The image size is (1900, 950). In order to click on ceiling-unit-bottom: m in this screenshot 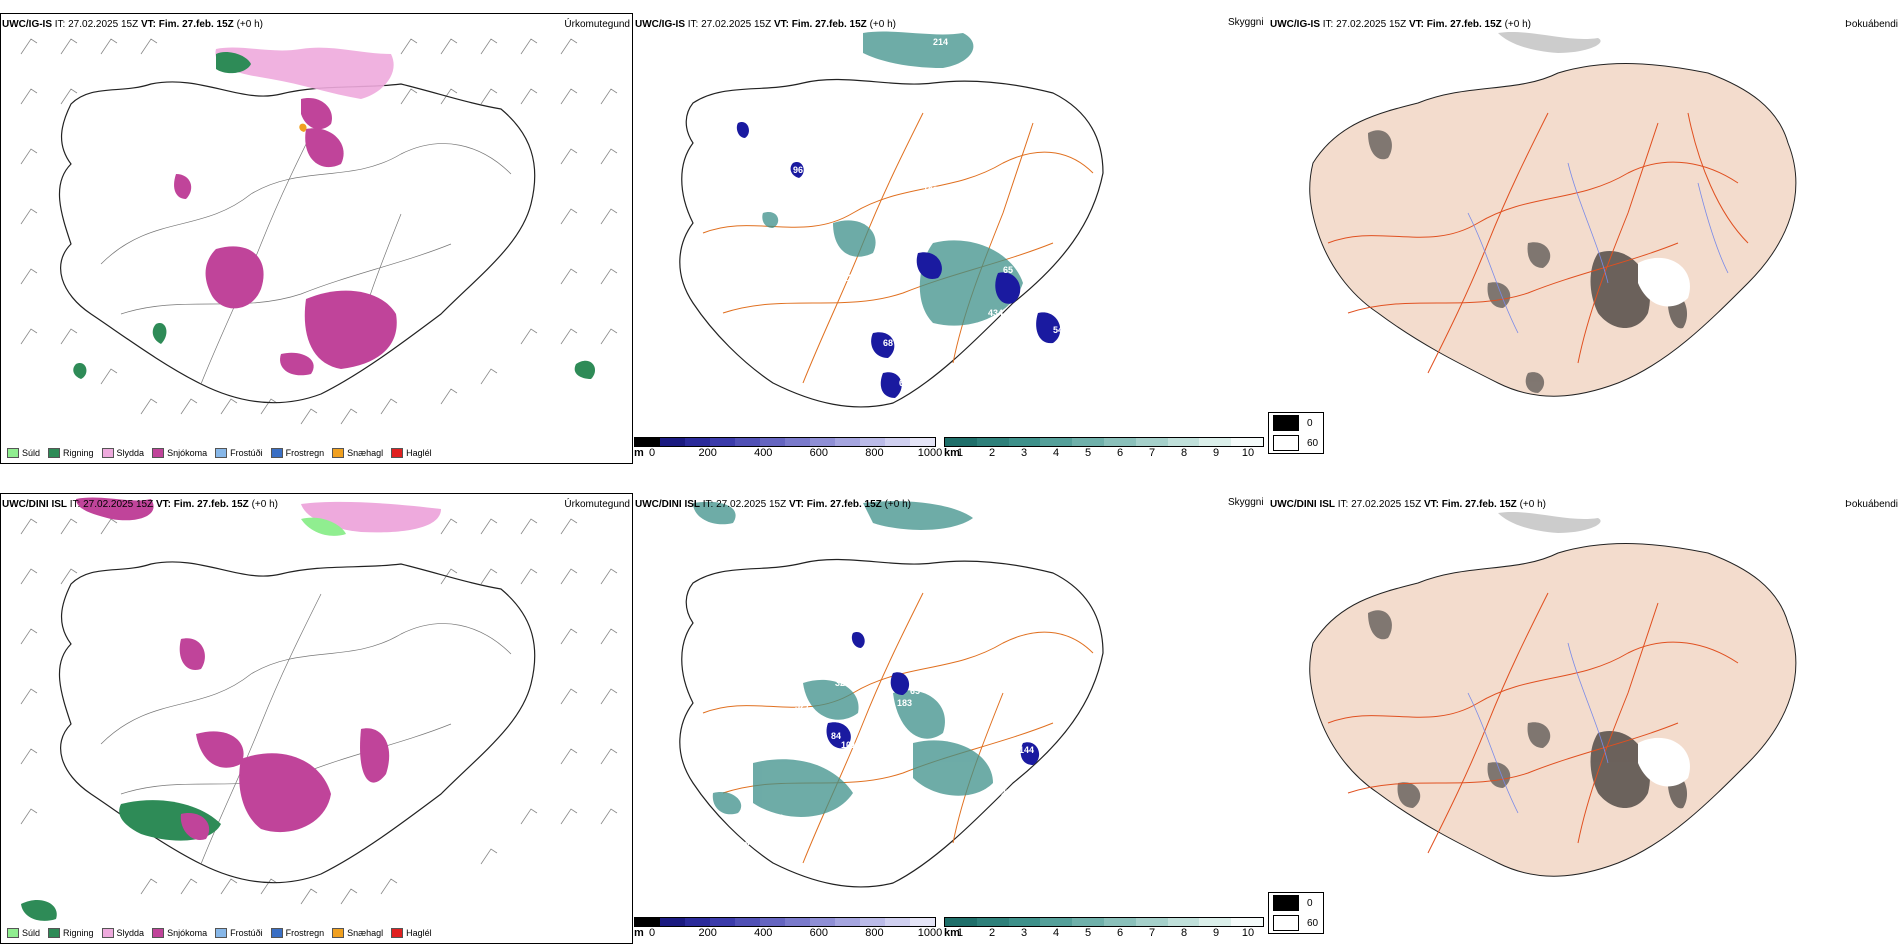, I will do `click(639, 933)`.